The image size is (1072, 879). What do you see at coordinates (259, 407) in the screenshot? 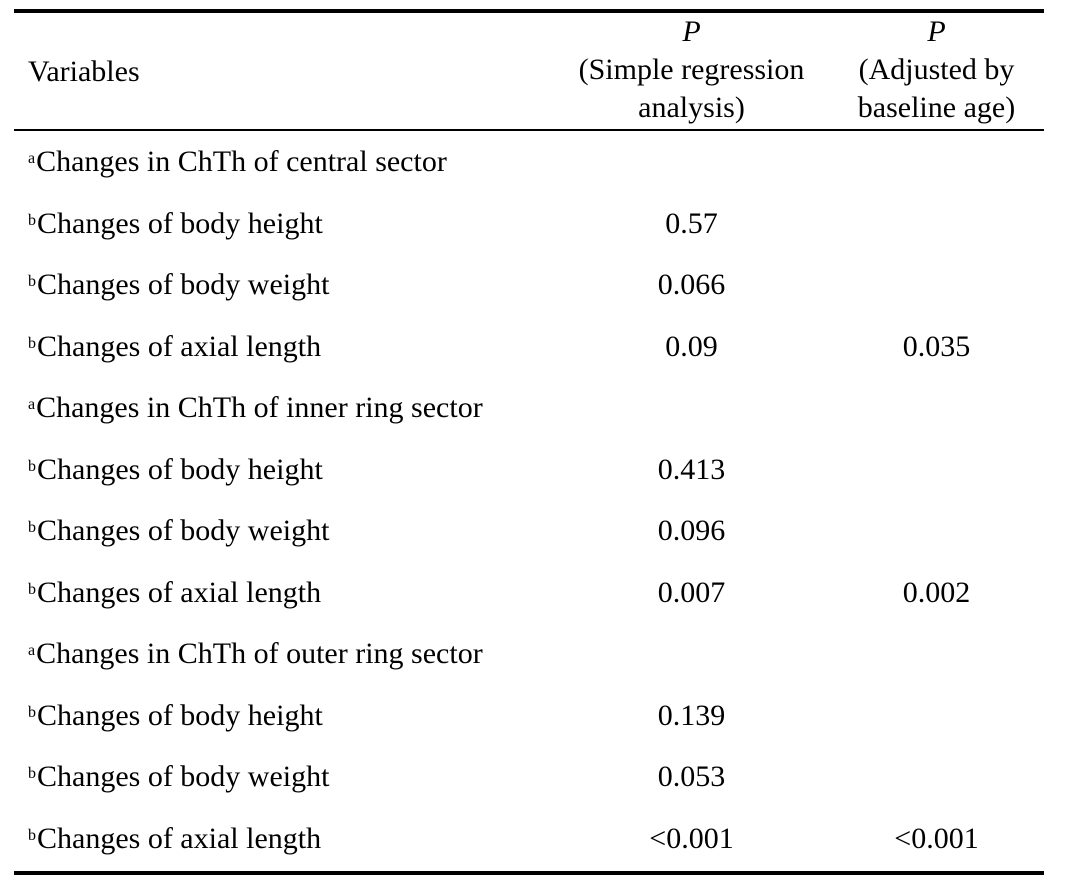
I see `row-label-text: Changes in ChTh of inner ring sector` at bounding box center [259, 407].